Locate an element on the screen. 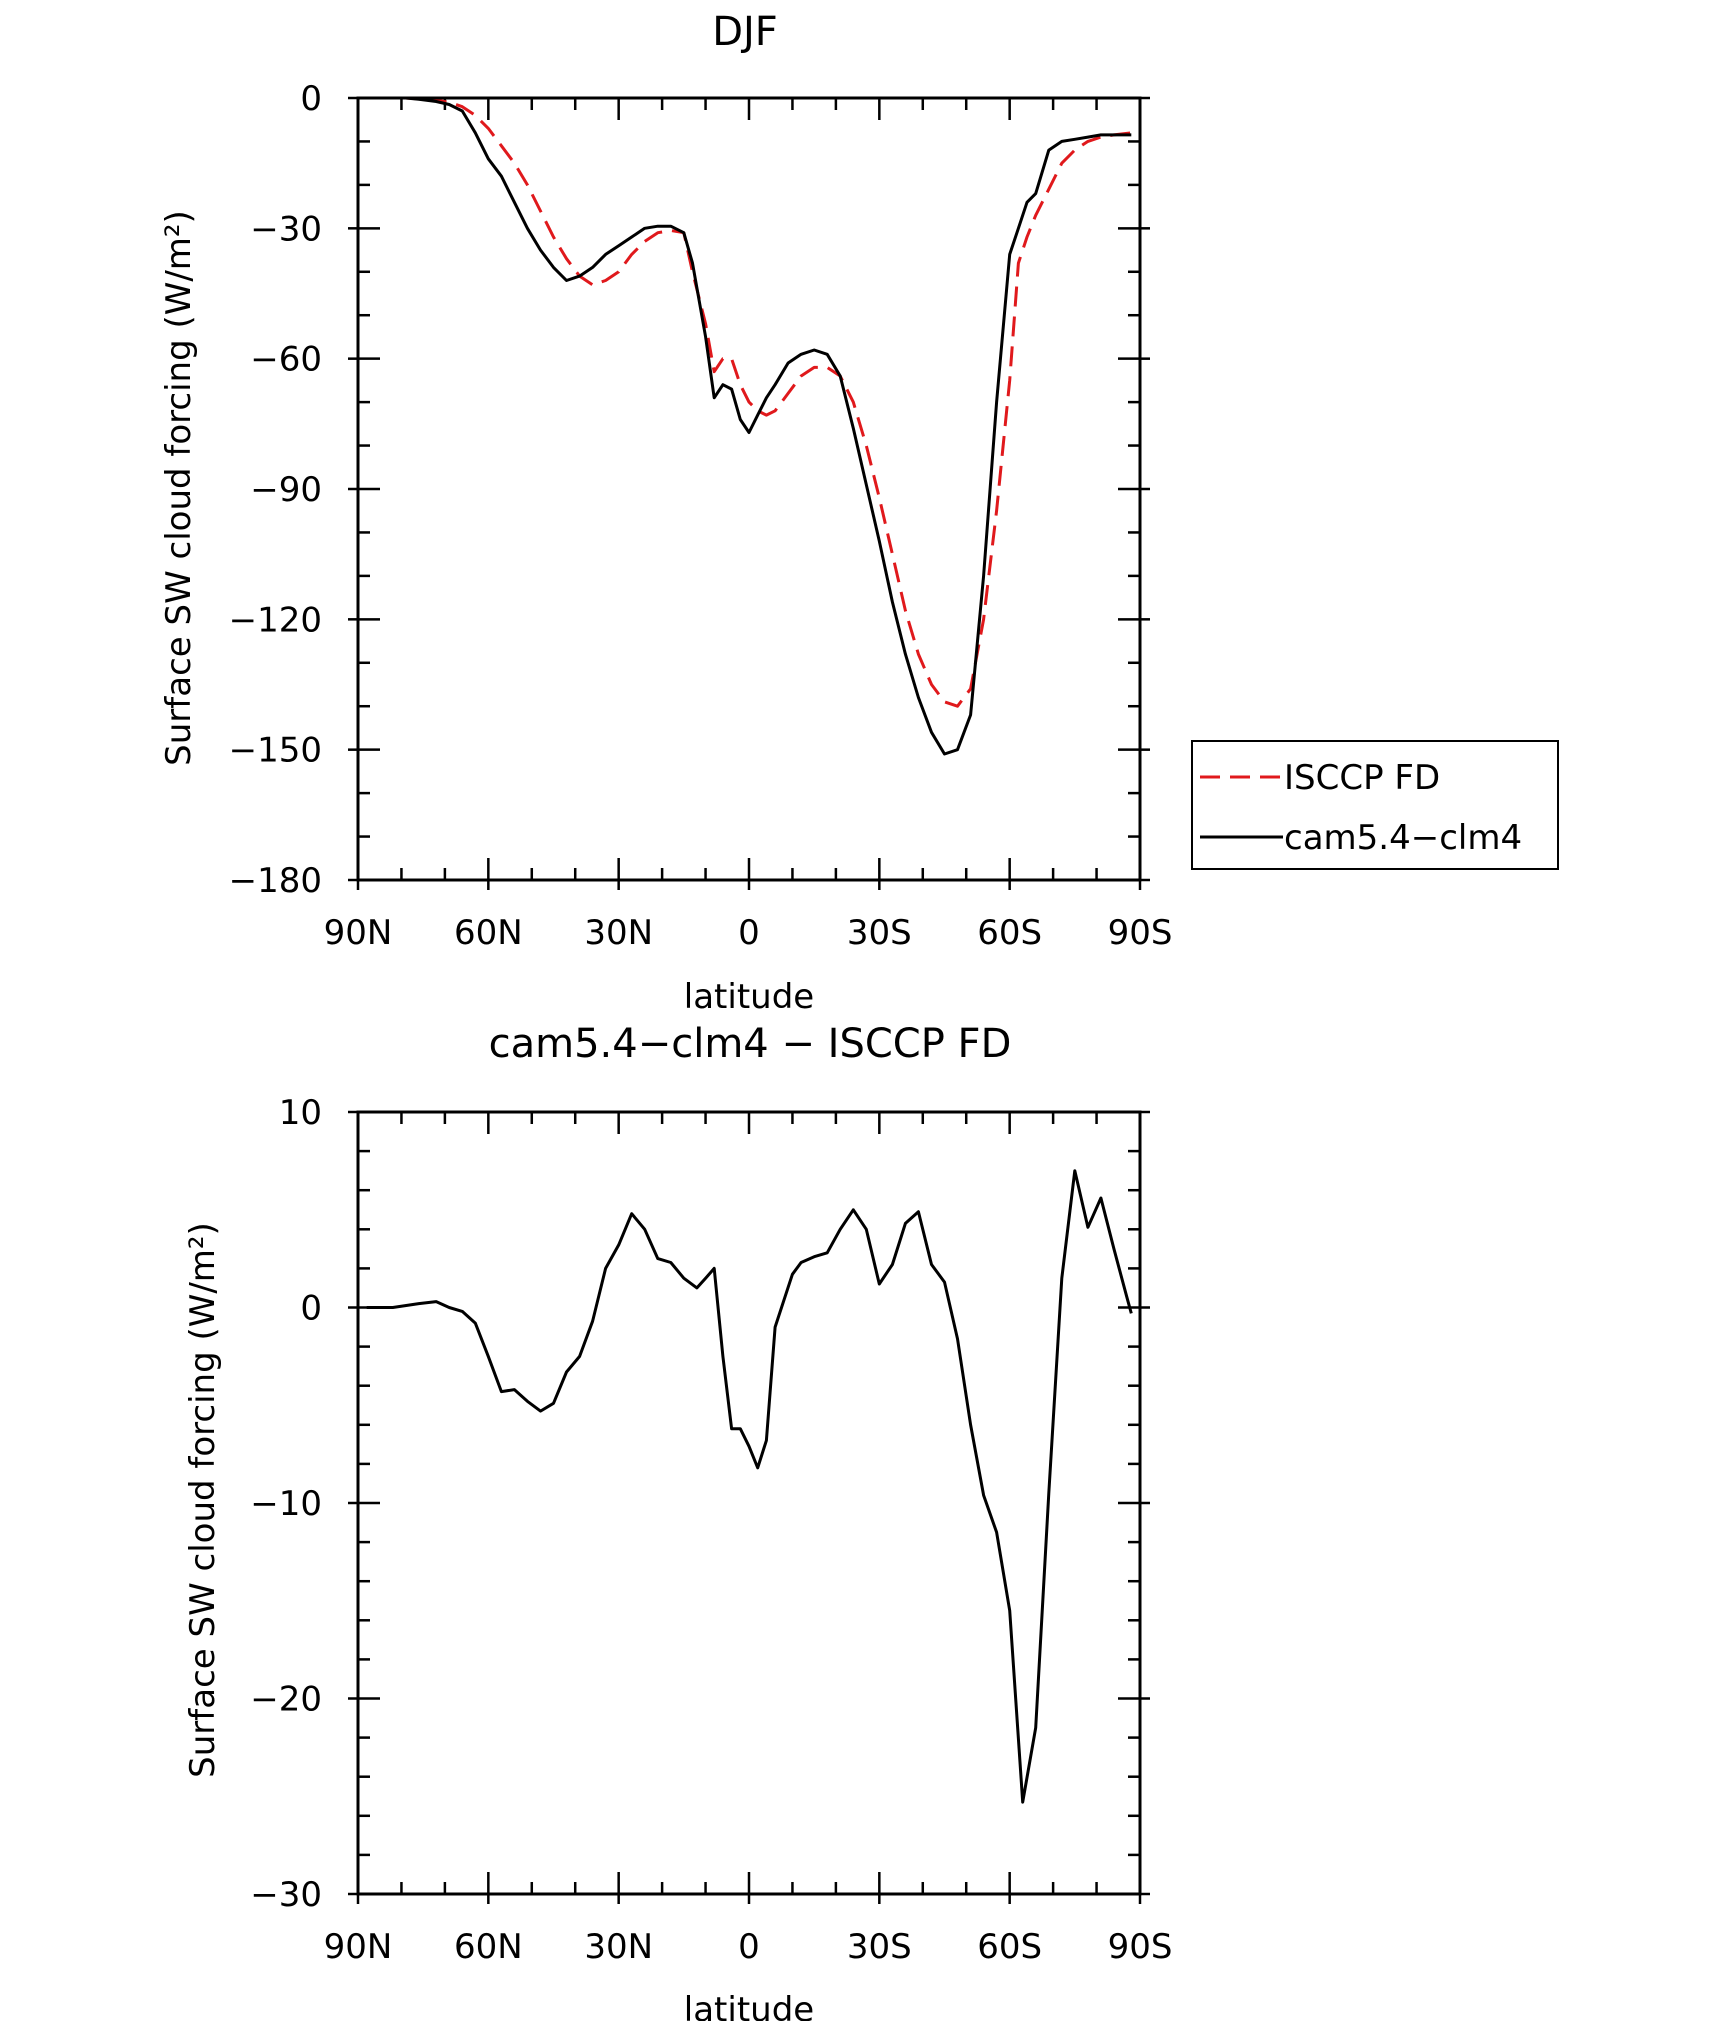 The height and width of the screenshot is (2021, 1710). legend-box is located at coordinates (1375, 805).